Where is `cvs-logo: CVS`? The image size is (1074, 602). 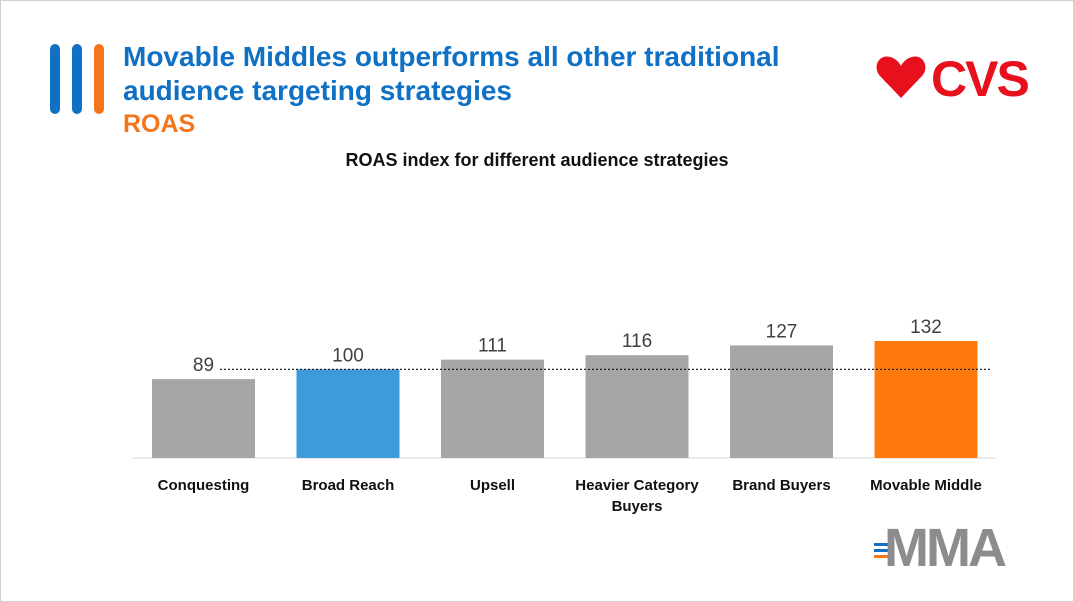
cvs-logo: CVS is located at coordinates (953, 77).